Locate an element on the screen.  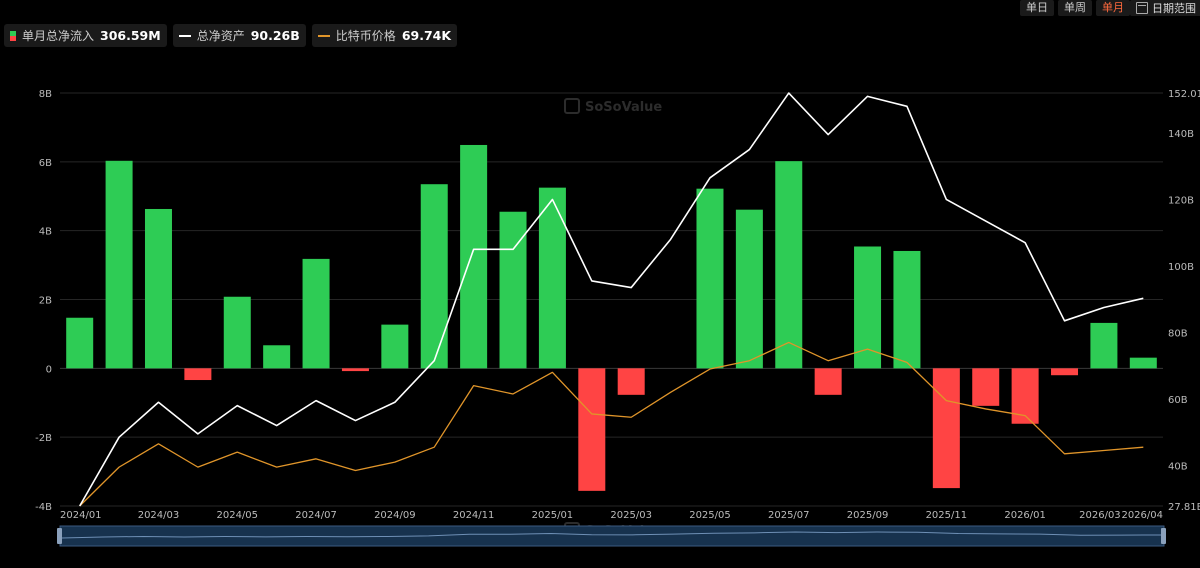
right-tick-label: 100B is located at coordinates (1181, 267).